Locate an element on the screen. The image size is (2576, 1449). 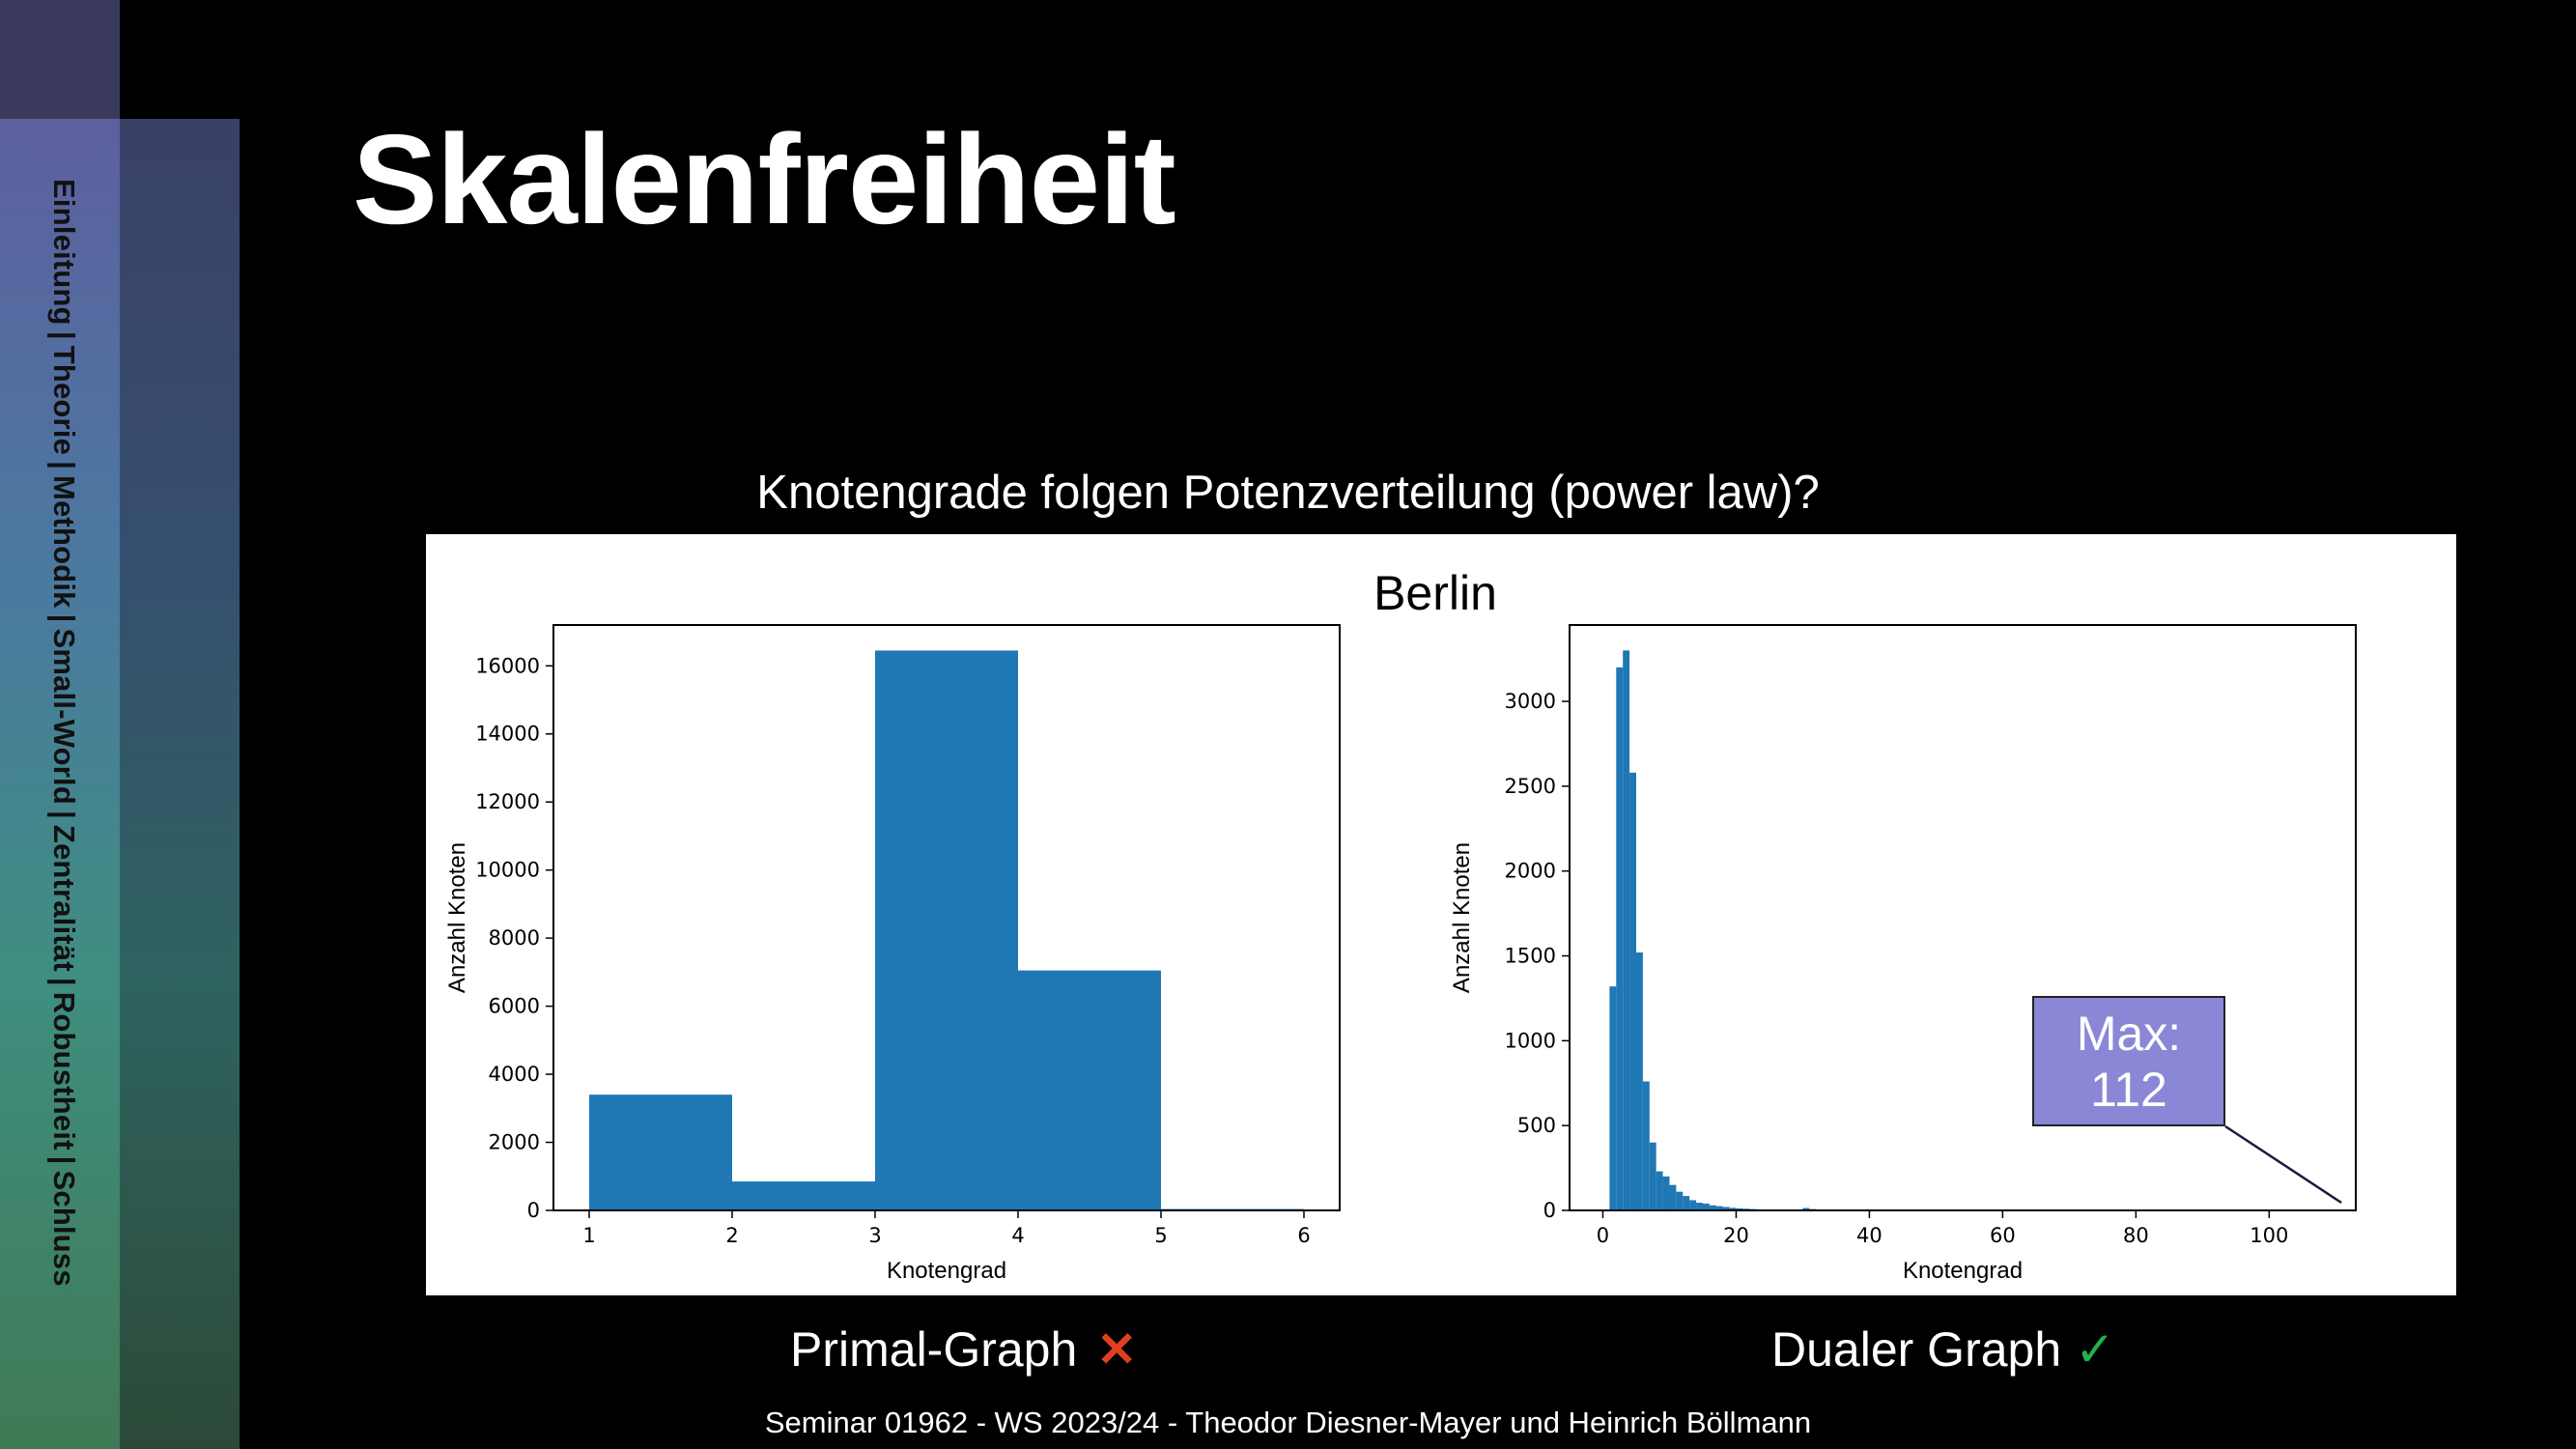
primal-xtick-label: 5 is located at coordinates (1160, 1235).